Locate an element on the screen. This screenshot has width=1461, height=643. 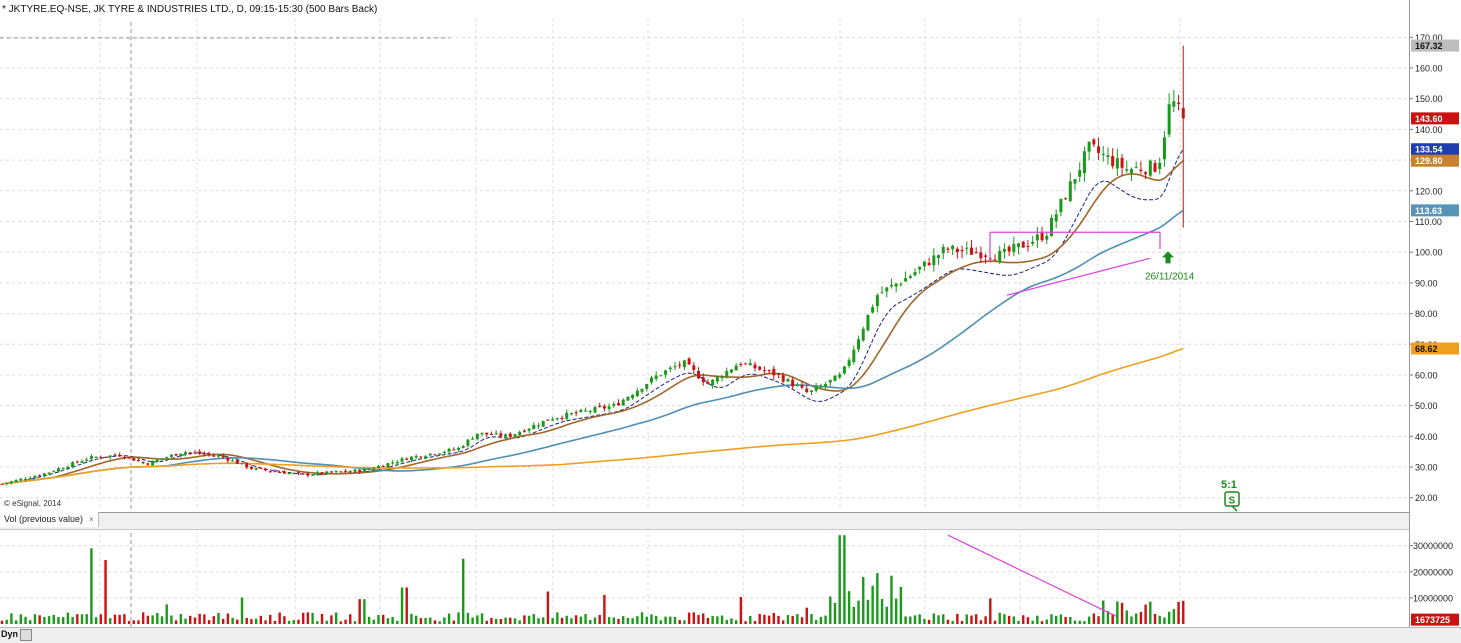
volume-bars is located at coordinates (592, 579).